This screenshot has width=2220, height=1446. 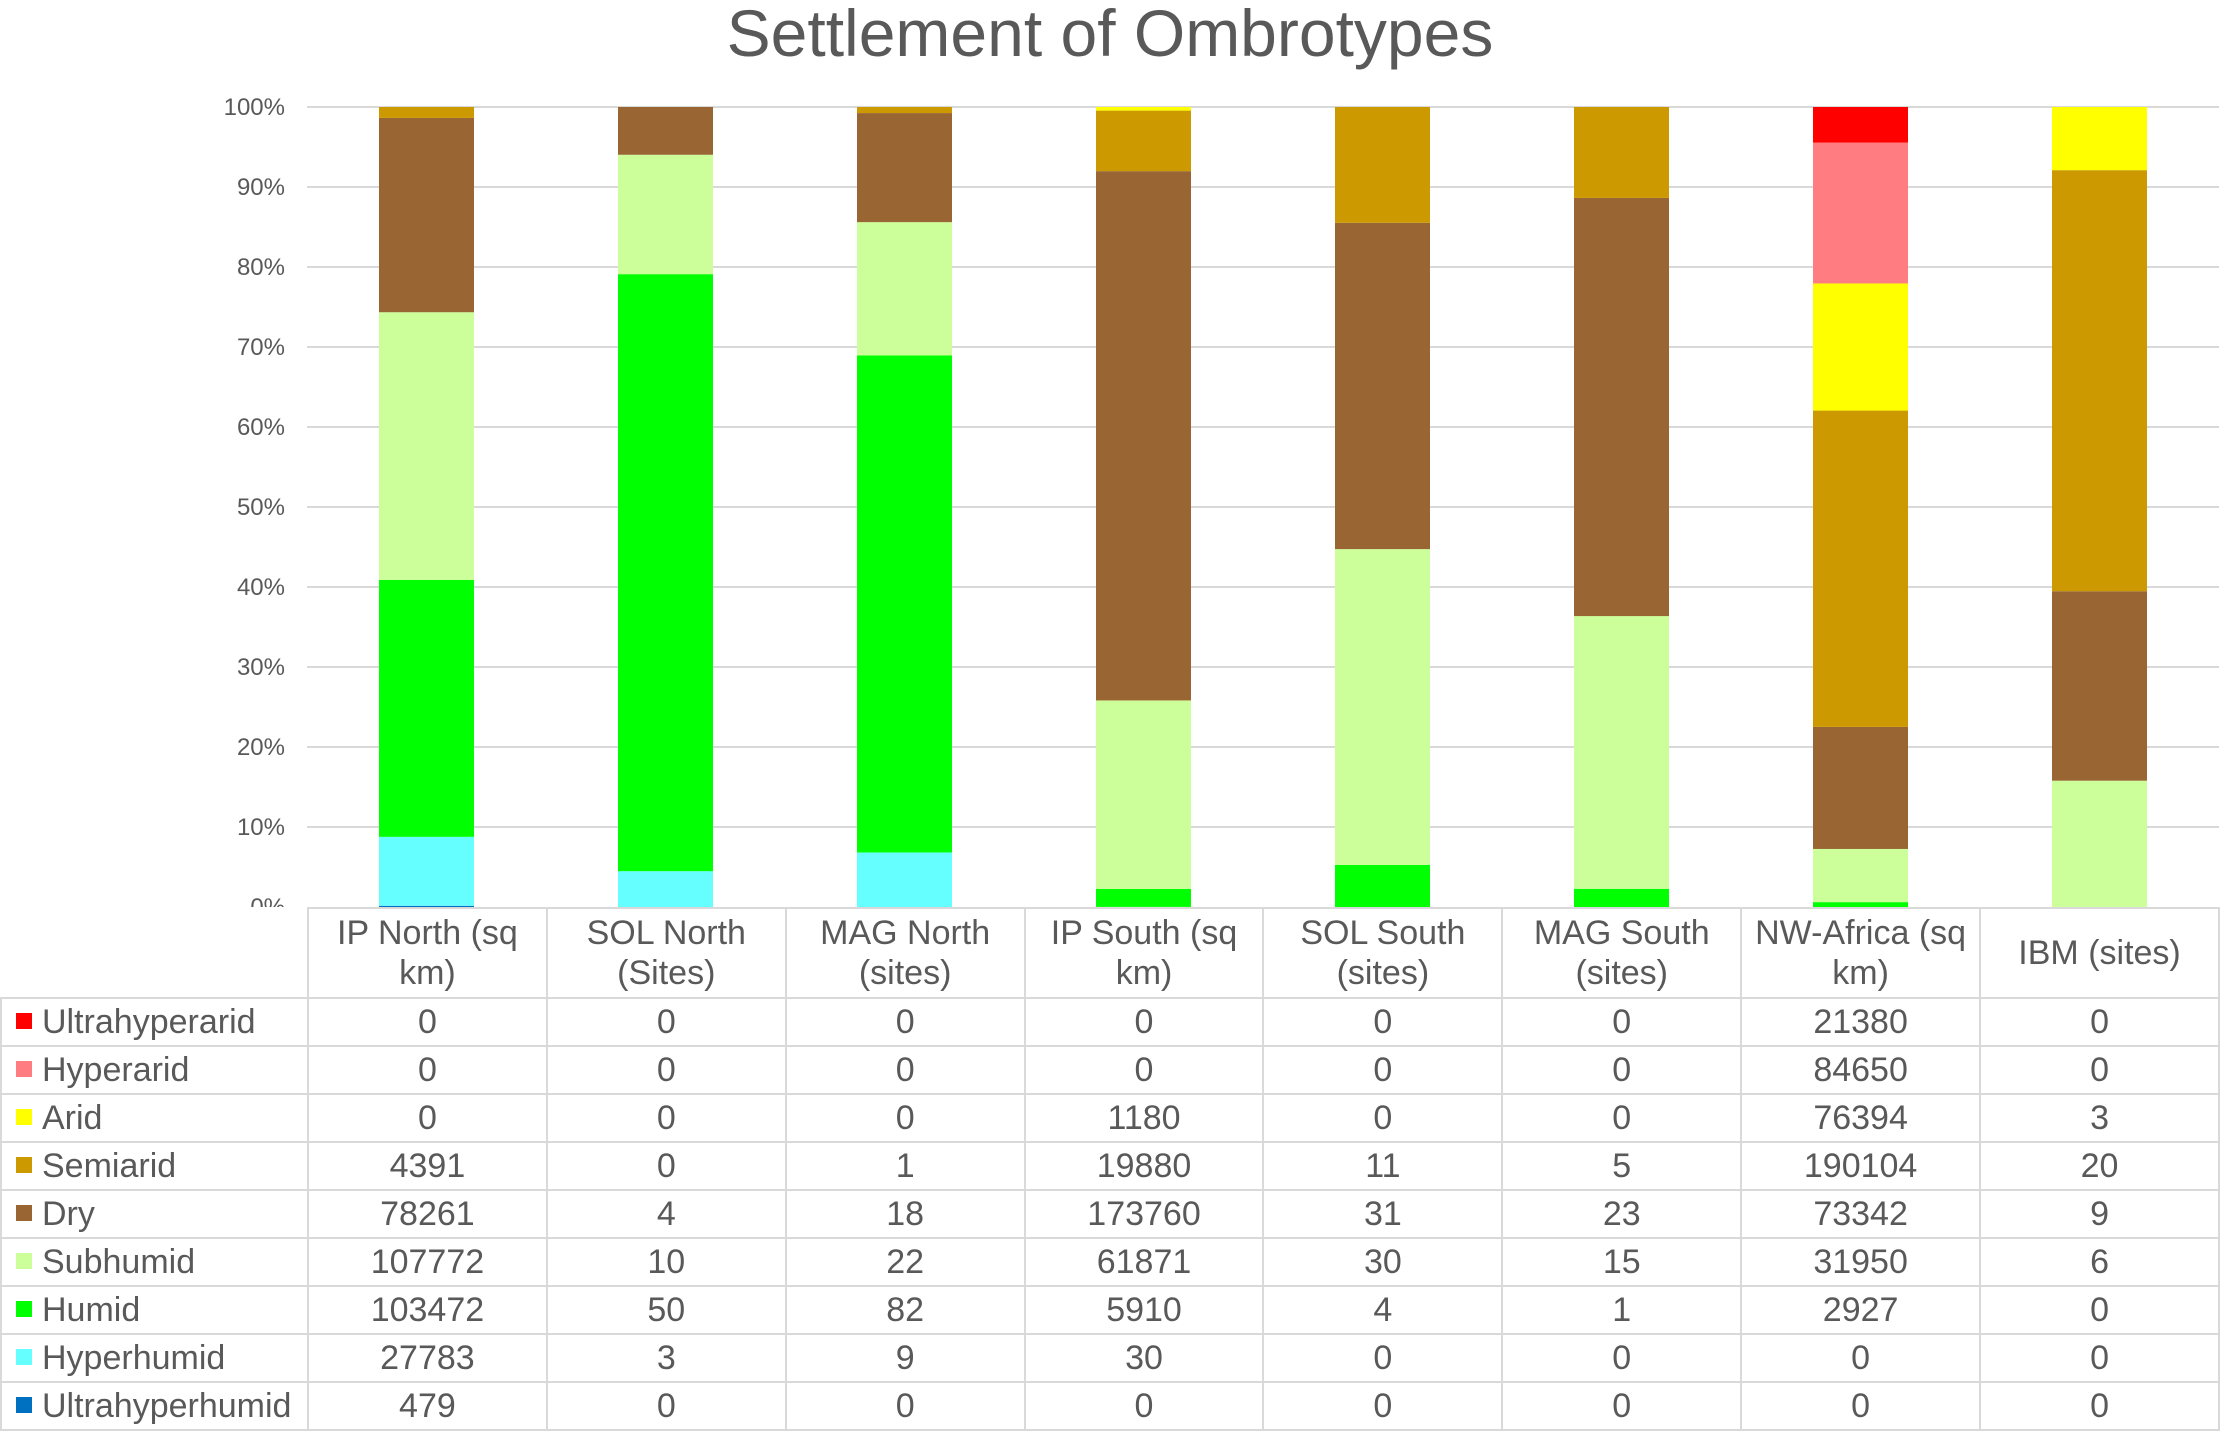 I want to click on table-cell: 10, so click(x=666, y=1262).